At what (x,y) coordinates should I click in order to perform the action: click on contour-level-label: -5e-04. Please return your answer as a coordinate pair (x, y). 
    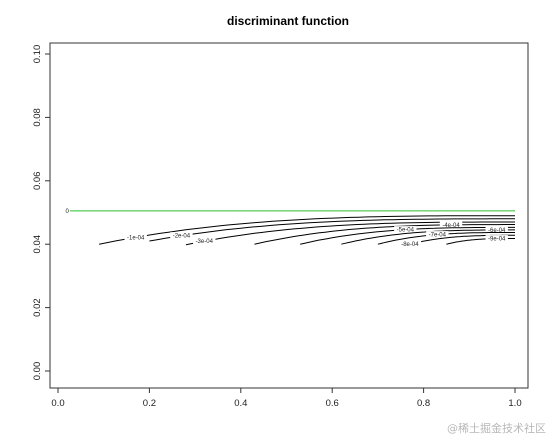
    Looking at the image, I should click on (406, 231).